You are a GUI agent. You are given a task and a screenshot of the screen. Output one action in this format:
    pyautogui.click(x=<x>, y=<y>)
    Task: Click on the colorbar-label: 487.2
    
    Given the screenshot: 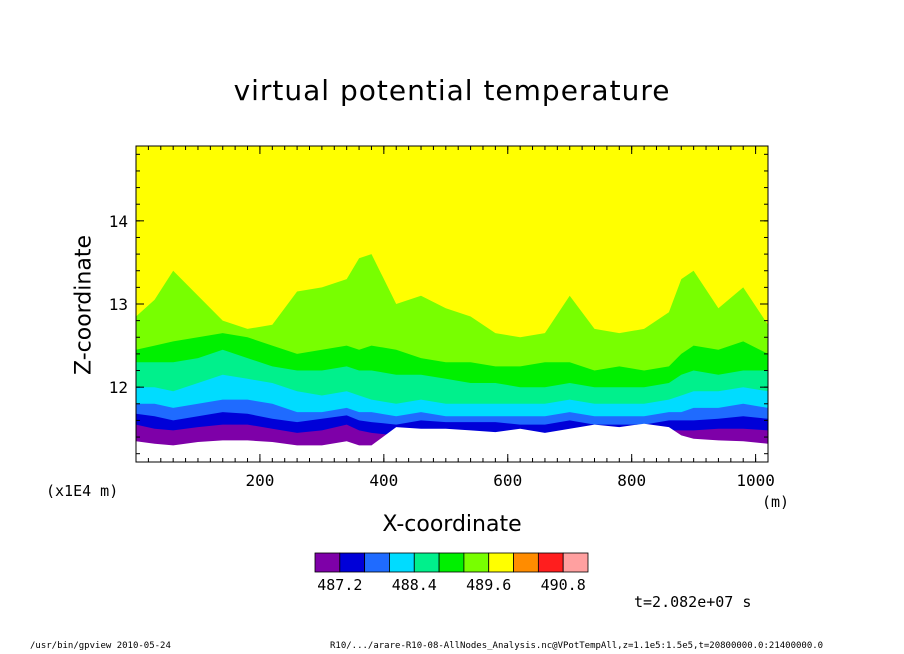 What is the action you would take?
    pyautogui.click(x=339, y=585)
    